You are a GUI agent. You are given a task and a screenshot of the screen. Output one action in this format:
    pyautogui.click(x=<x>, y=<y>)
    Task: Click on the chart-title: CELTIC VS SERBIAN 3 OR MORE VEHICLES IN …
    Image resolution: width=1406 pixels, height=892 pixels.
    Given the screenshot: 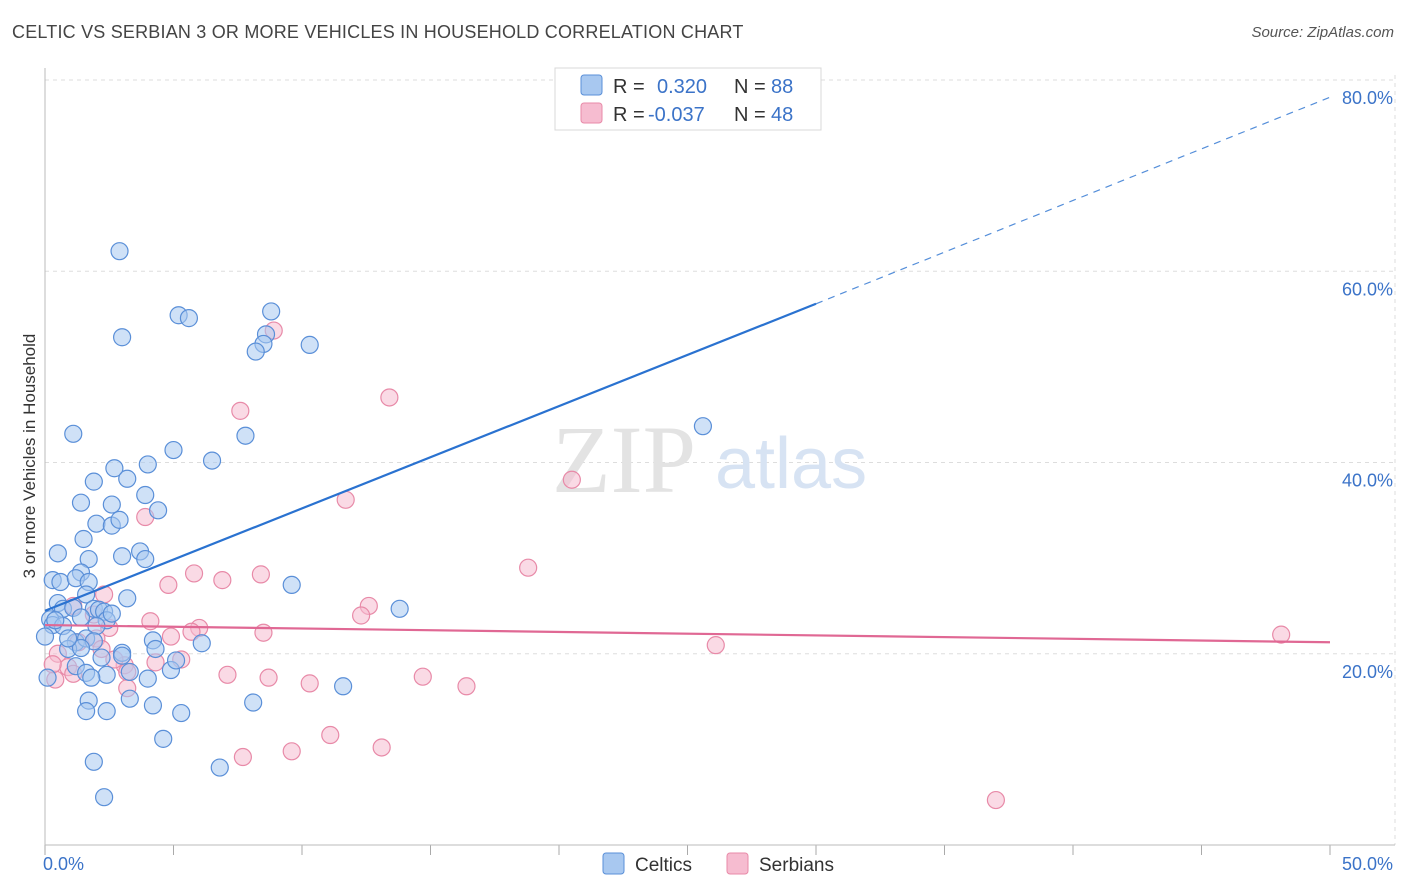 What is the action you would take?
    pyautogui.click(x=378, y=32)
    